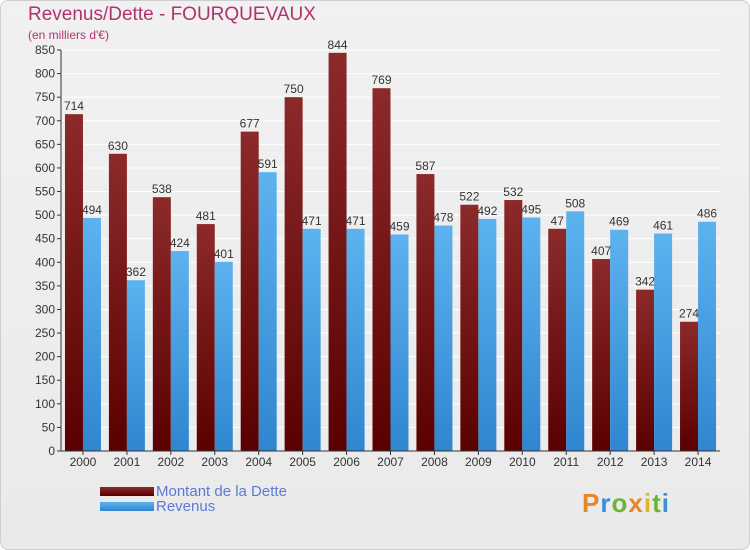 Image resolution: width=750 pixels, height=550 pixels. Describe the element at coordinates (619, 222) in the screenshot. I see `data-label: 469` at that location.